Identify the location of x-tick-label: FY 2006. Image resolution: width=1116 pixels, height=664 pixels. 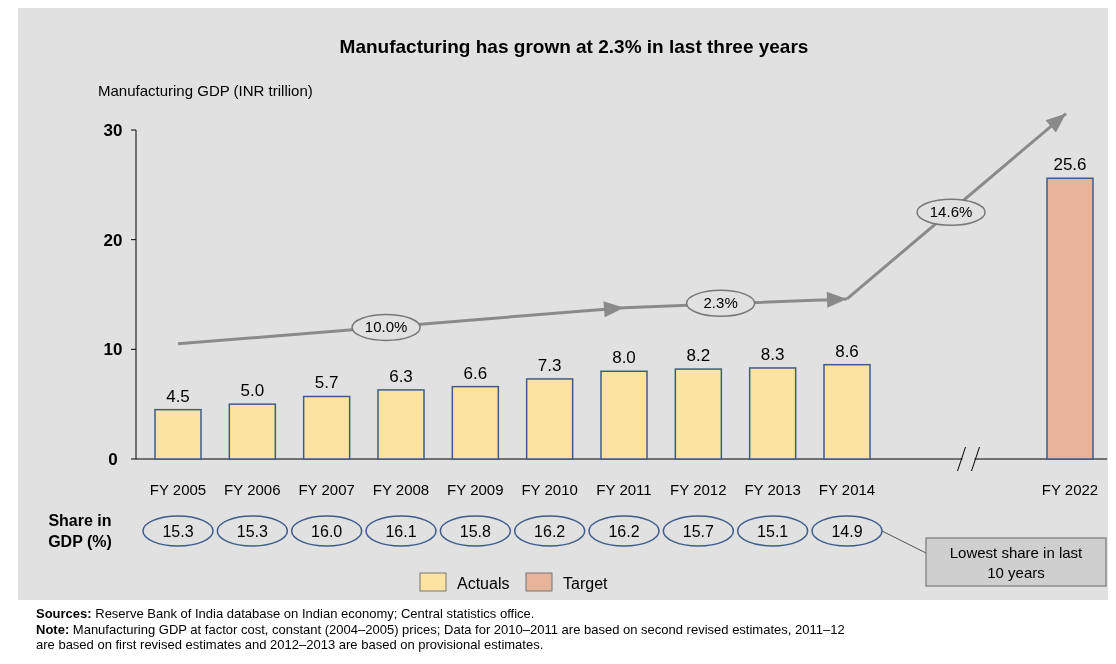
(252, 489).